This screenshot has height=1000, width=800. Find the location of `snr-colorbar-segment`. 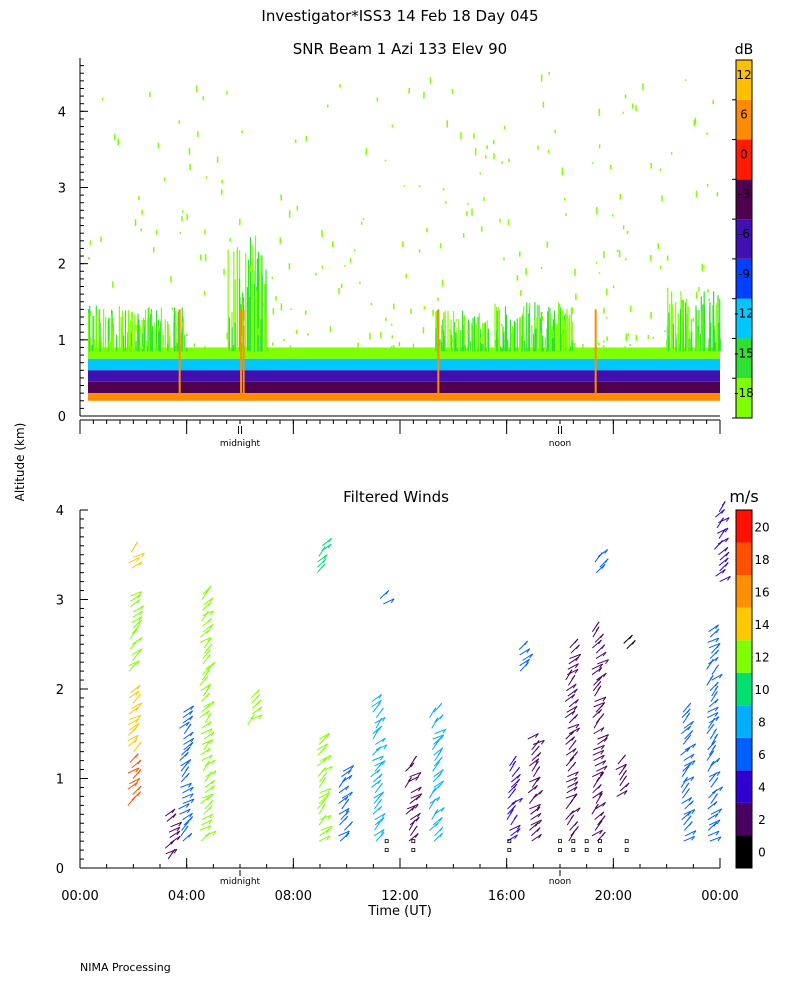

snr-colorbar-segment is located at coordinates (744, 119).